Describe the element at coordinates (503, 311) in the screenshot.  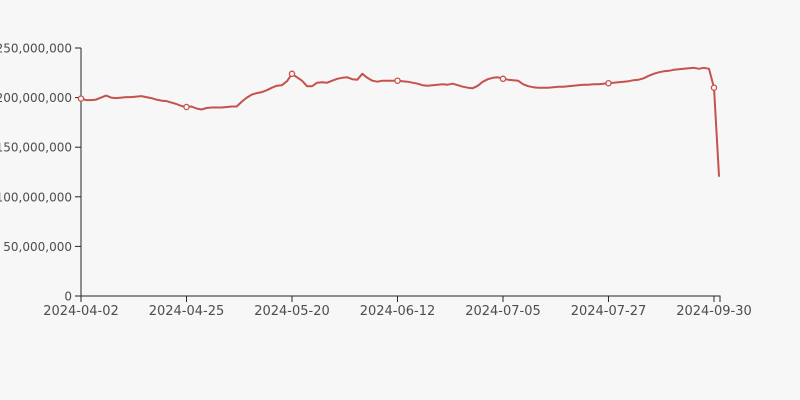
I see `x-tick-label: 2024-07-05` at that location.